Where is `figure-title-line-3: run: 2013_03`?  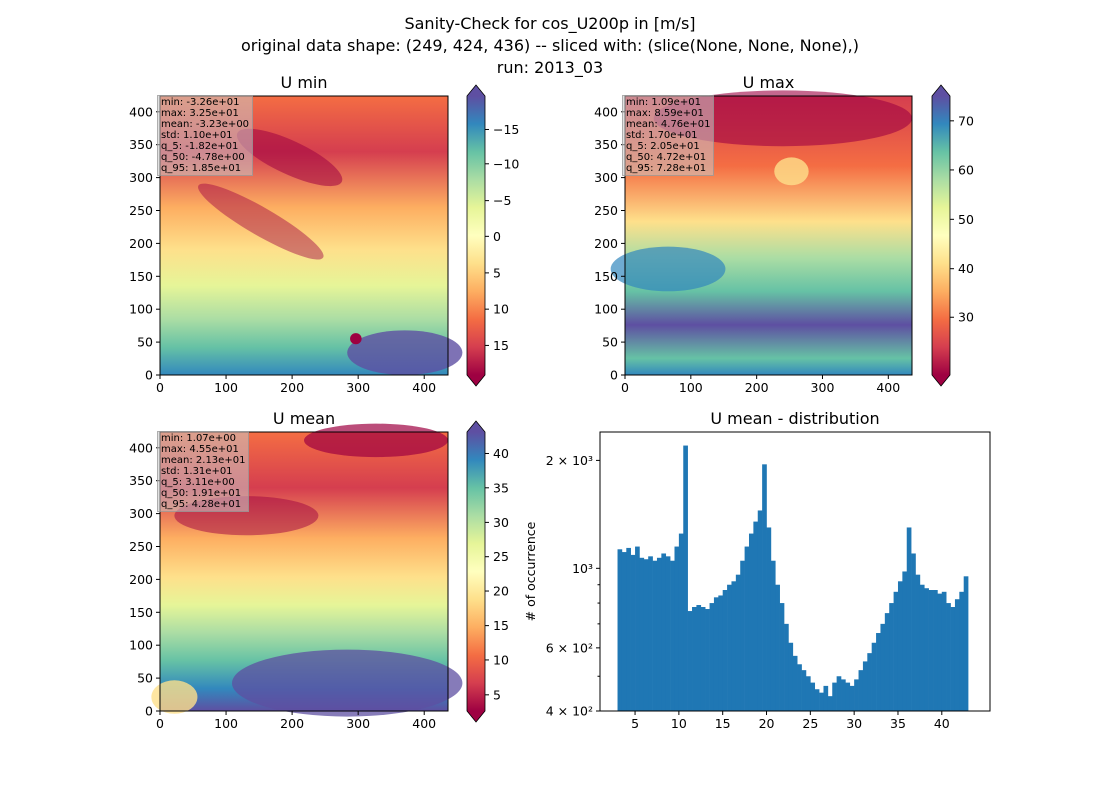 figure-title-line-3: run: 2013_03 is located at coordinates (550, 67).